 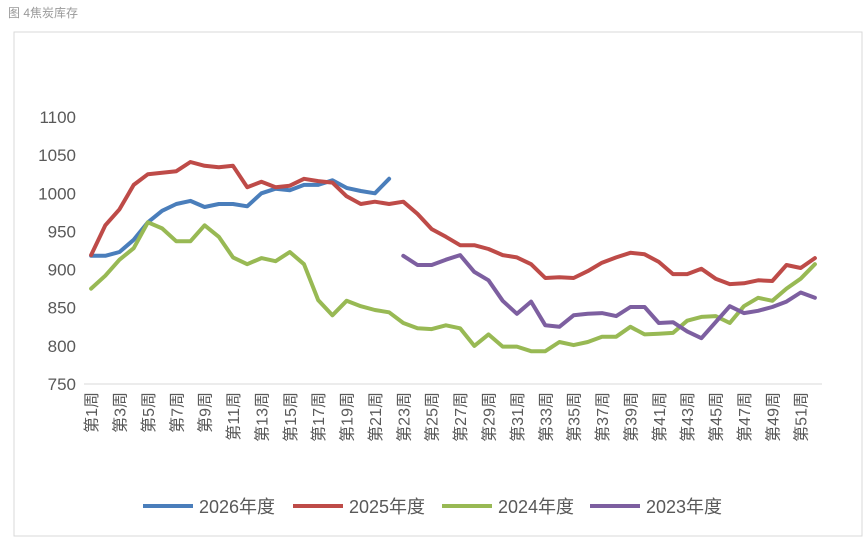 I want to click on x-tick-label: 第1周, so click(x=92, y=412).